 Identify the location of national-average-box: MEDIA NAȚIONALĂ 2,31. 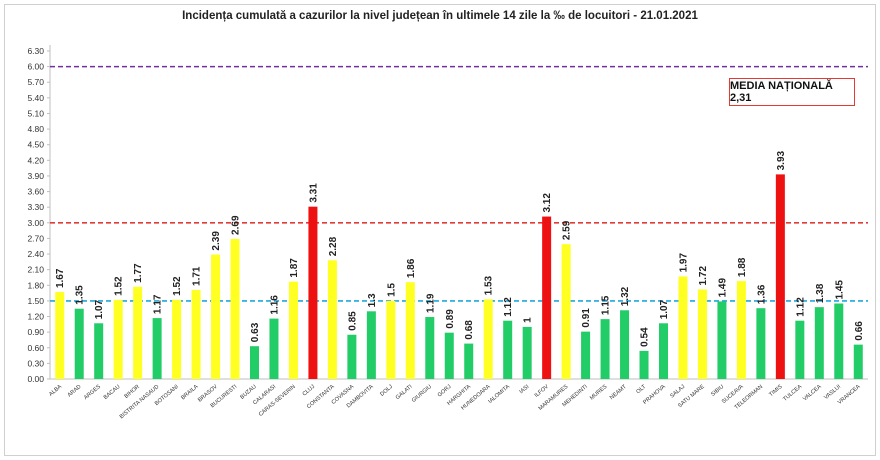
(792, 92).